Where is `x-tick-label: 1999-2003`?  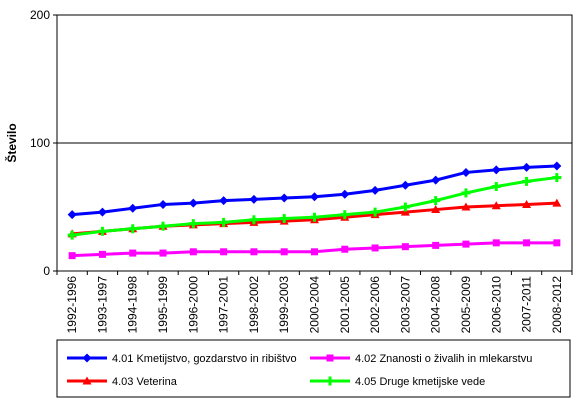 x-tick-label: 1999-2003 is located at coordinates (284, 305).